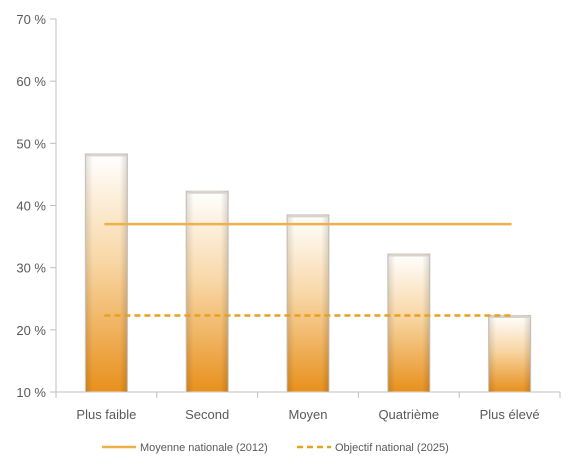 The height and width of the screenshot is (465, 574). I want to click on y-tick-label: 10 %, so click(31, 392).